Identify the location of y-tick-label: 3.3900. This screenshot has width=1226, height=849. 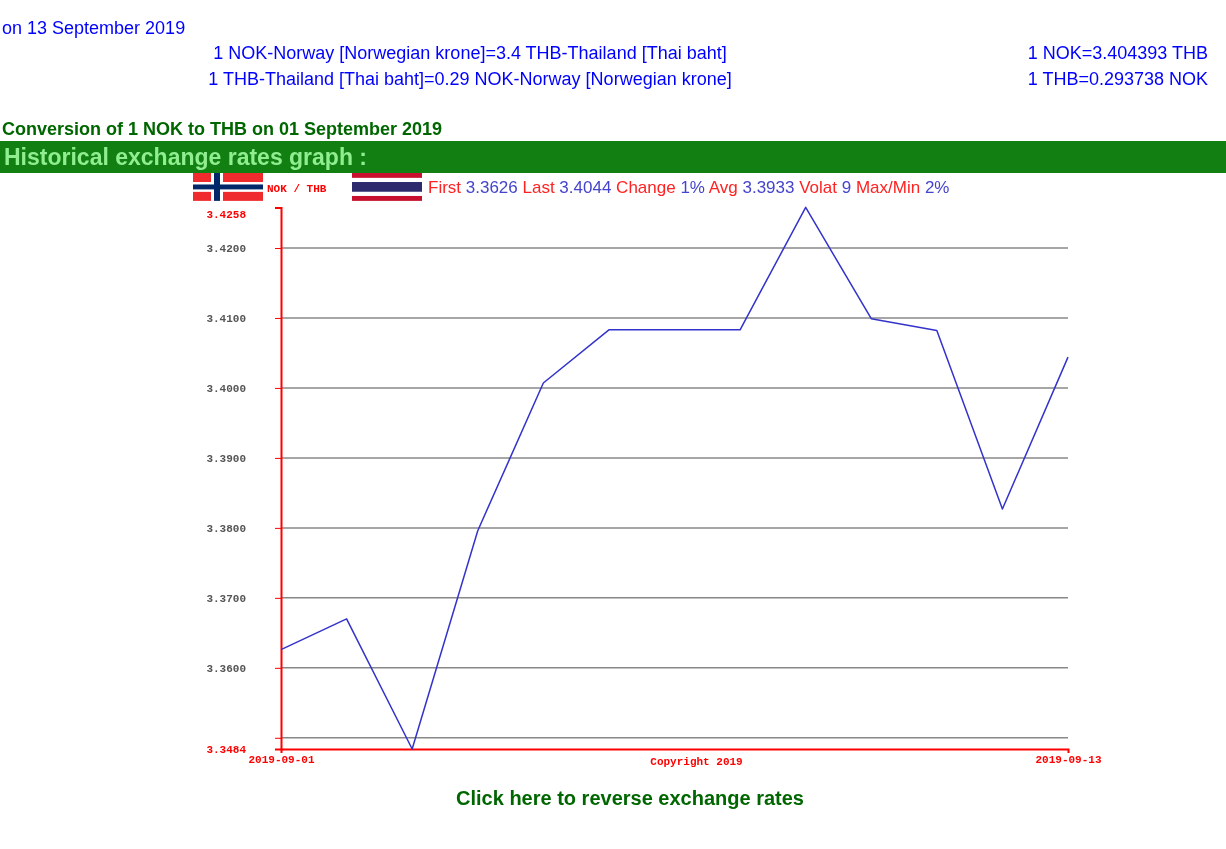
(226, 458).